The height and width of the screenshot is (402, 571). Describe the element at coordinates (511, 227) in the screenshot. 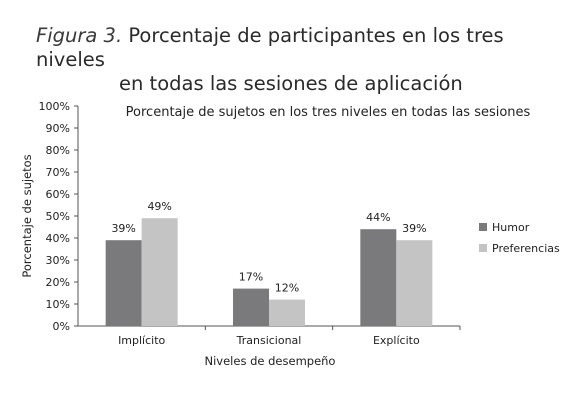

I see `legend-label: Humor` at that location.